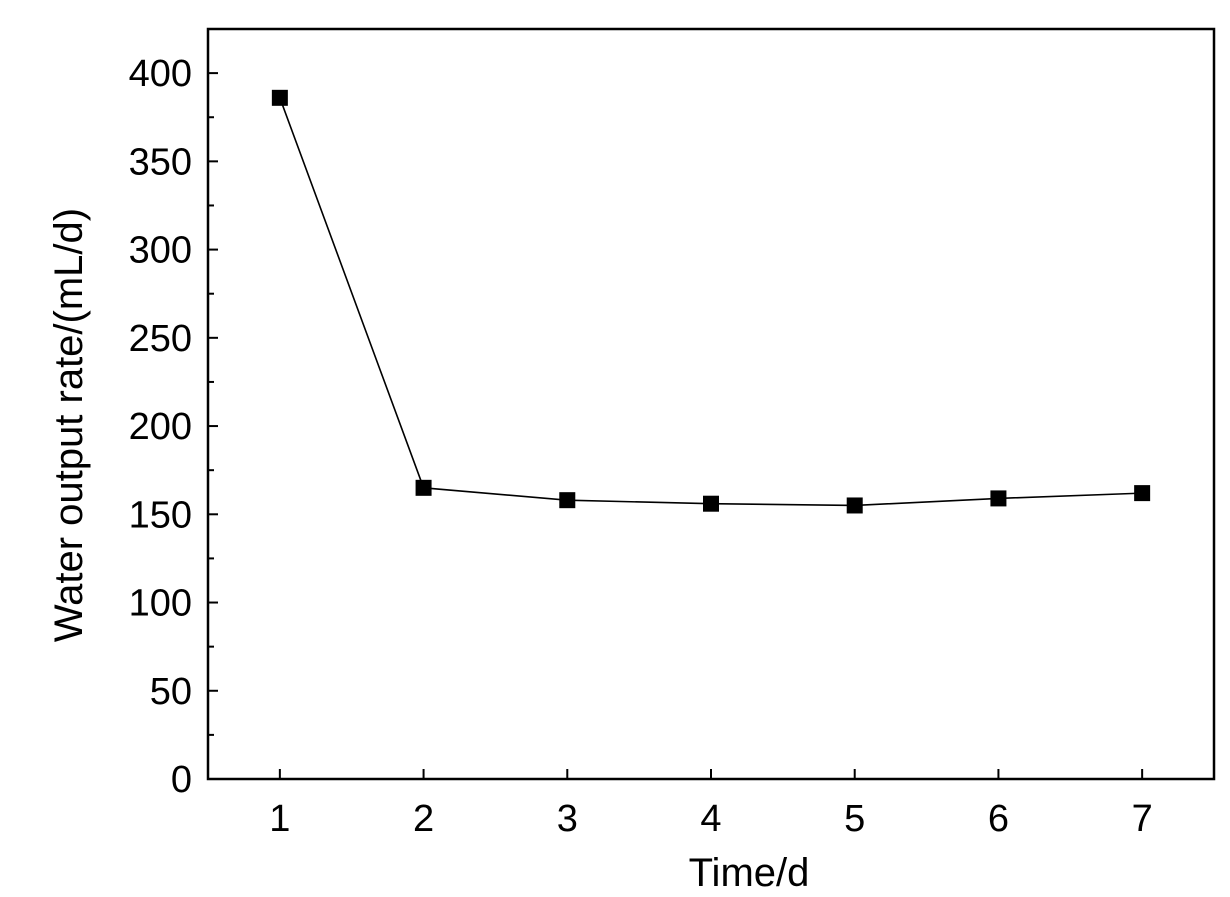 The width and height of the screenshot is (1230, 897). What do you see at coordinates (567, 819) in the screenshot?
I see `x-tick-label: 3` at bounding box center [567, 819].